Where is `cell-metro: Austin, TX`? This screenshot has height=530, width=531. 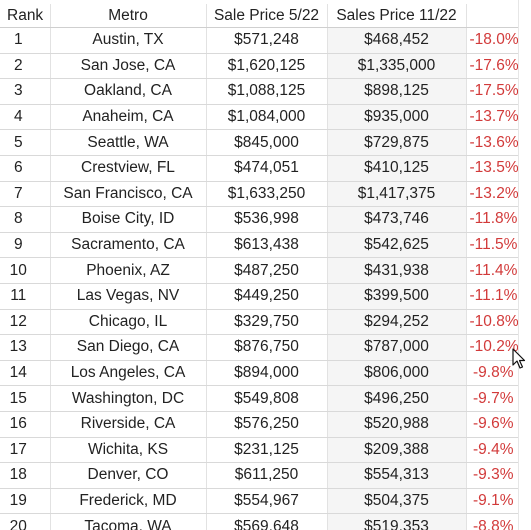 cell-metro: Austin, TX is located at coordinates (128, 40).